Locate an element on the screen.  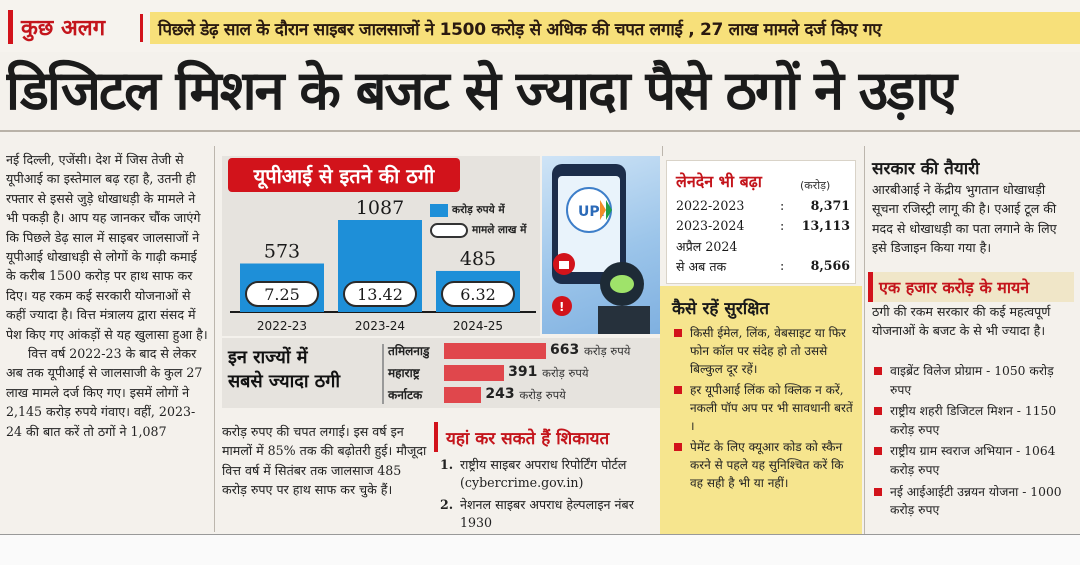
state-value-tamilnadu: 663 is located at coordinates (565, 350).